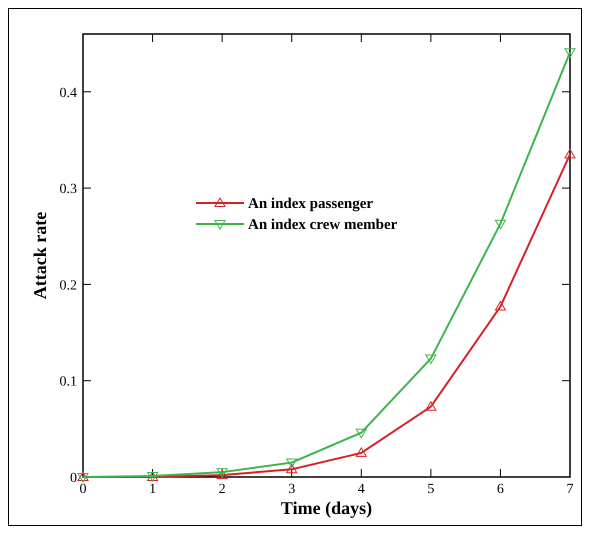  I want to click on y-tick-label: 0, so click(73, 478).